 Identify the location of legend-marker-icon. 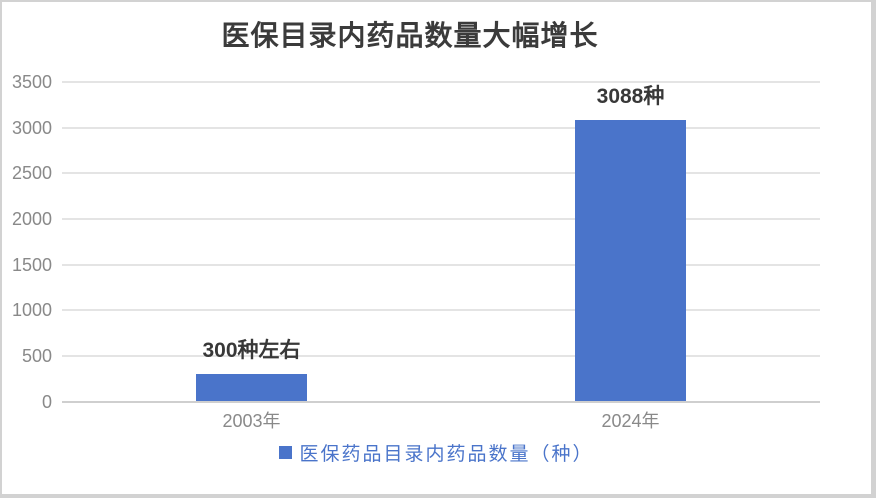
(286, 452).